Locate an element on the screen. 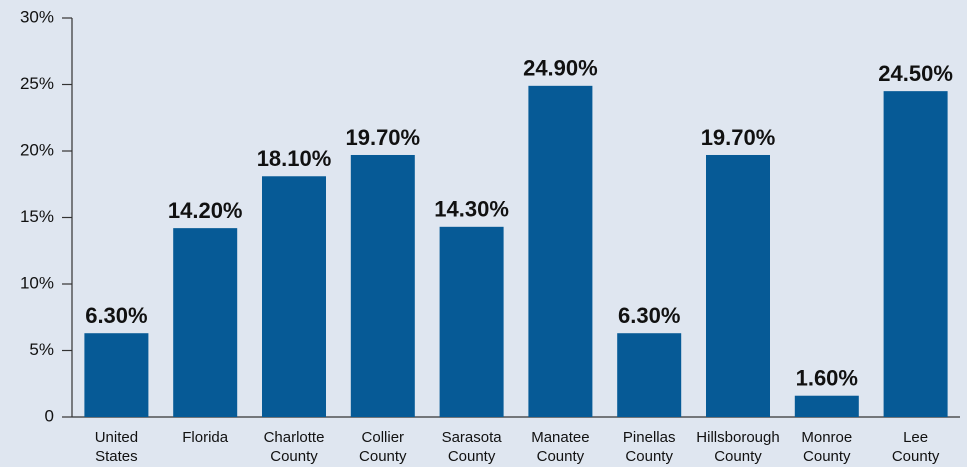  x-tick-label: Manatee County is located at coordinates (560, 447).